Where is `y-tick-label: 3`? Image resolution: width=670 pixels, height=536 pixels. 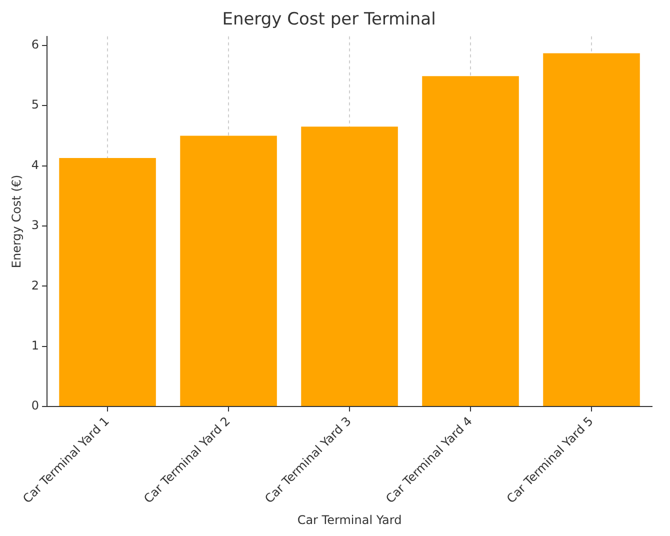
y-tick-label: 3 is located at coordinates (35, 225).